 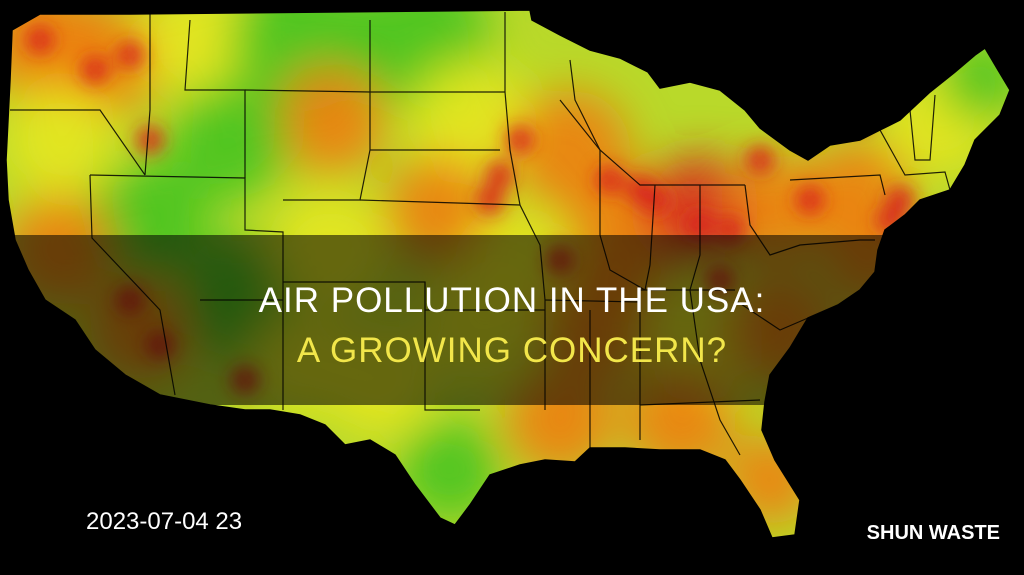 I want to click on title-line-2: A GROWING CONCERN?, so click(x=512, y=350).